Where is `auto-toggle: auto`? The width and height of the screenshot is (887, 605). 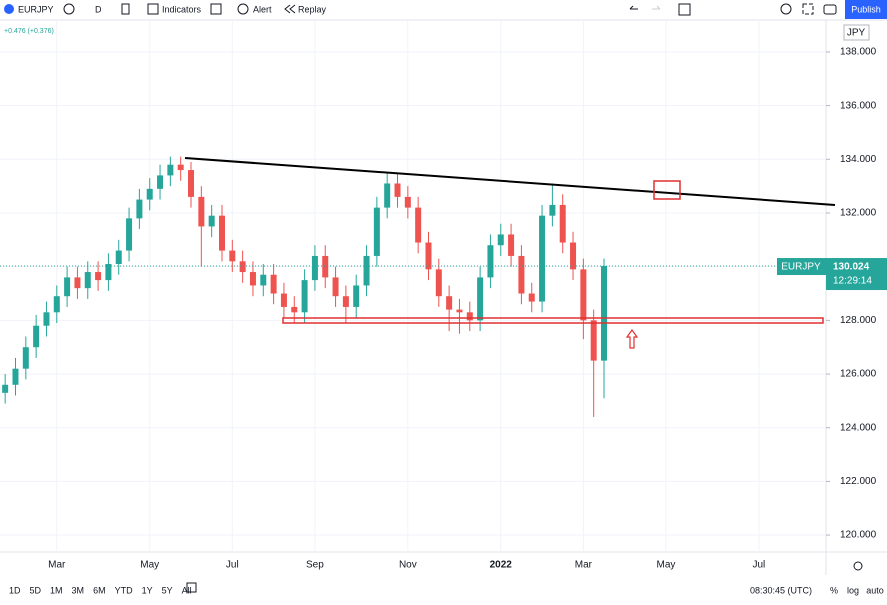
auto-toggle: auto is located at coordinates (875, 590).